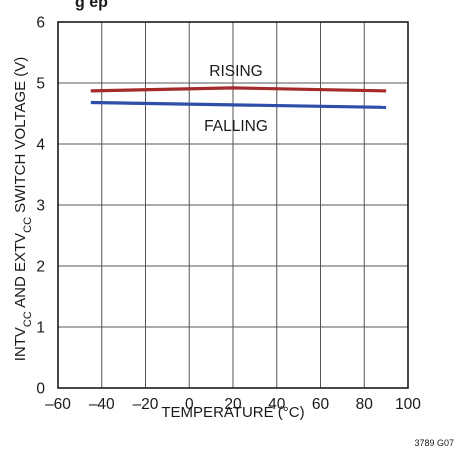 The image size is (457, 454). I want to click on y-axis-title-part: INTV, so click(20, 344).